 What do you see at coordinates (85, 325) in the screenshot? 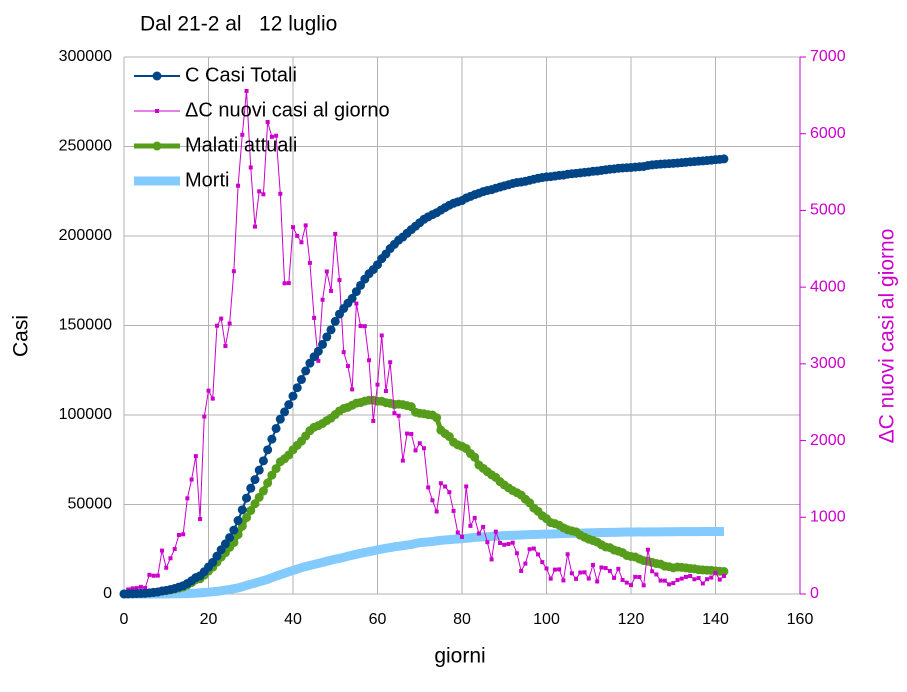
I see `y-tick-label: 150000` at bounding box center [85, 325].